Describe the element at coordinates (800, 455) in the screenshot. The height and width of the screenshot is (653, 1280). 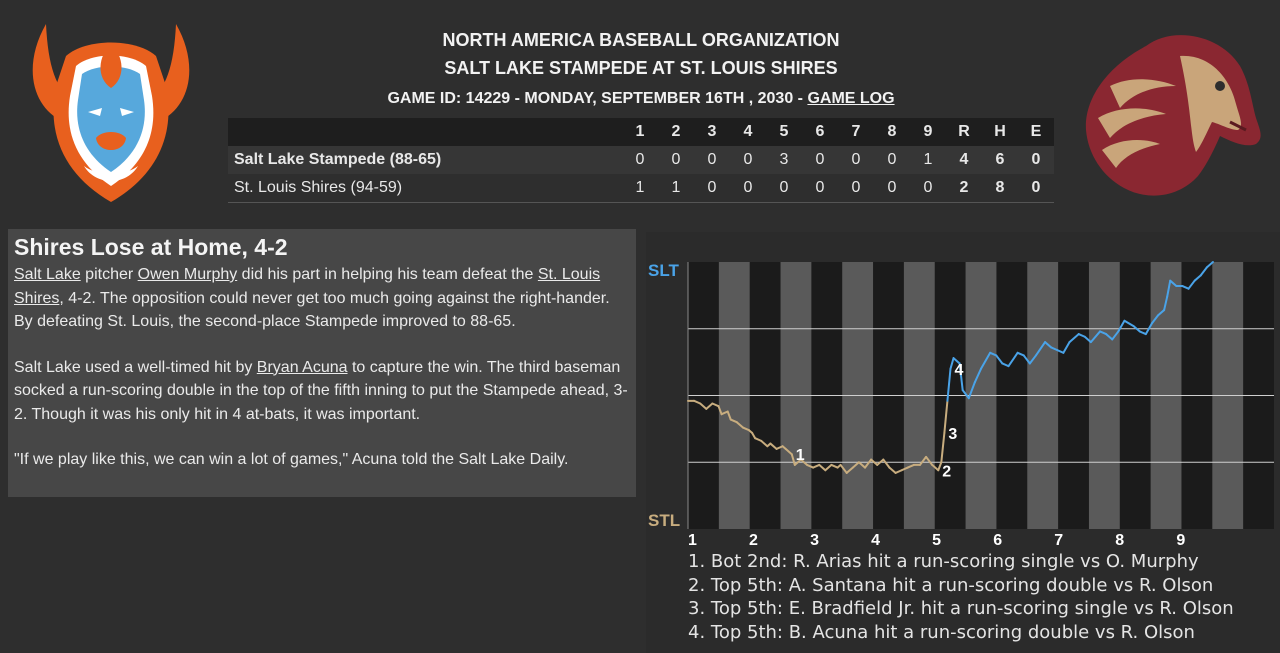
I see `scoring-event-marker: 1` at that location.